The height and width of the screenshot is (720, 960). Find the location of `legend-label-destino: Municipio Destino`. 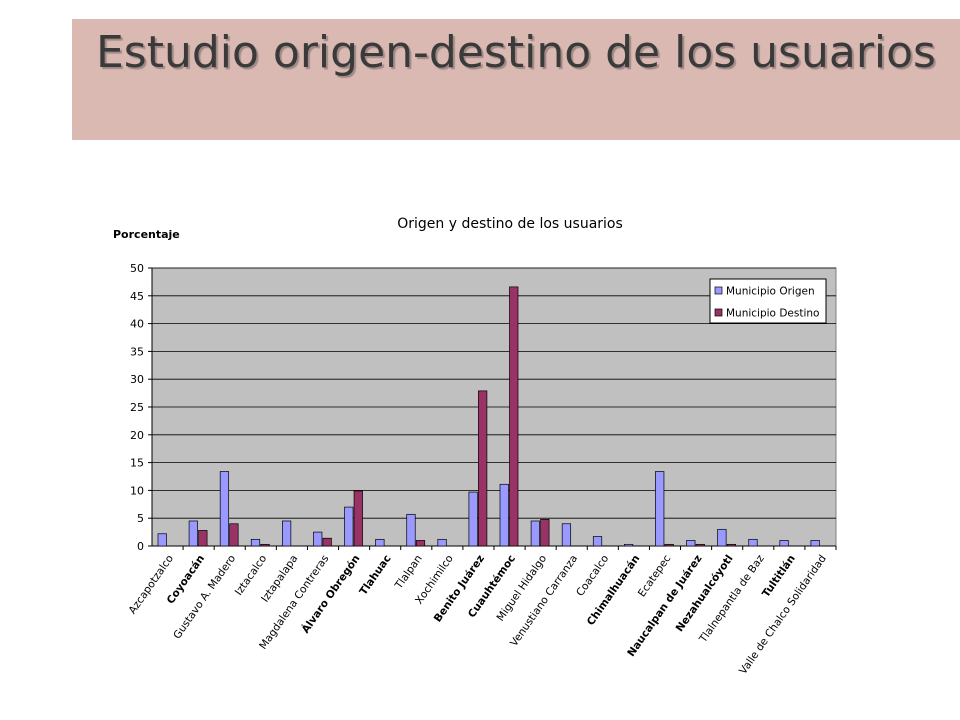

legend-label-destino: Municipio Destino is located at coordinates (772, 314).